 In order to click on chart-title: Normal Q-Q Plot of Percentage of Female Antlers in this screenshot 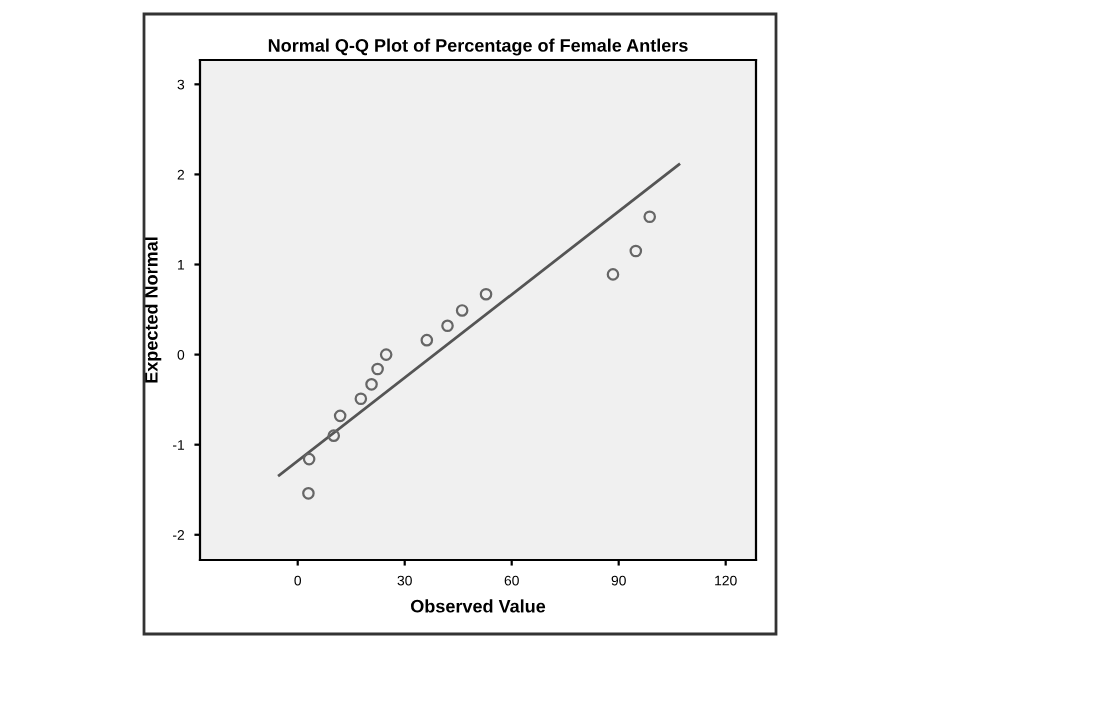, I will do `click(478, 47)`.